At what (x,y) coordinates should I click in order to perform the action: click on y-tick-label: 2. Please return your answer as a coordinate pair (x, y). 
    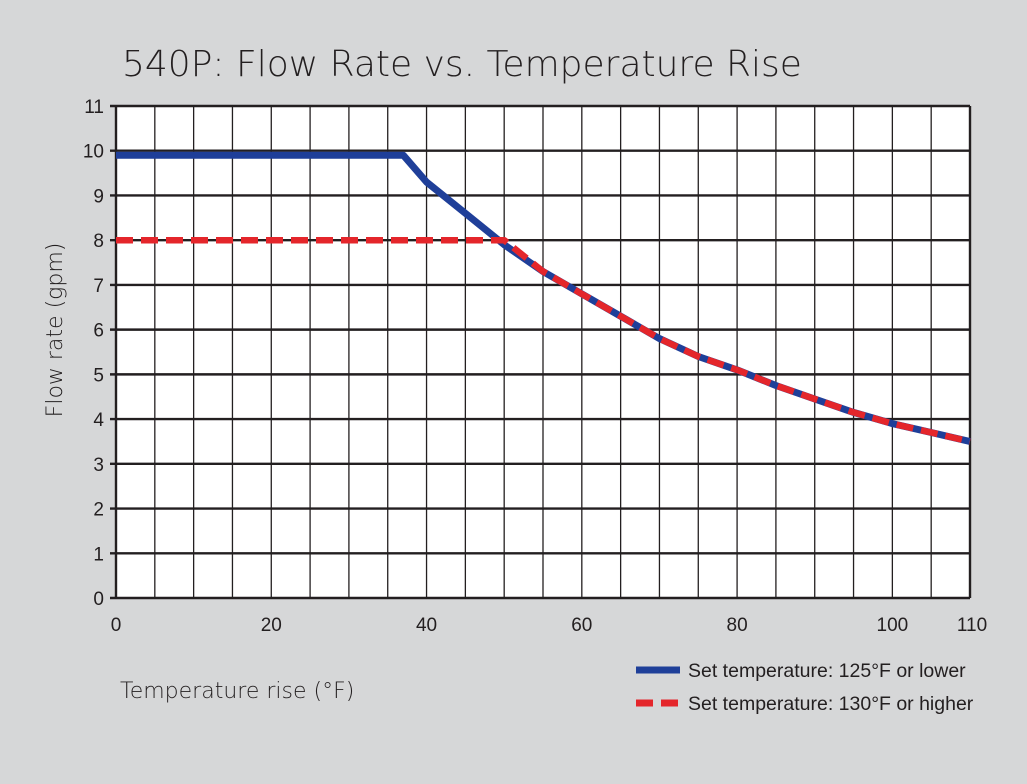
    Looking at the image, I should click on (98, 510).